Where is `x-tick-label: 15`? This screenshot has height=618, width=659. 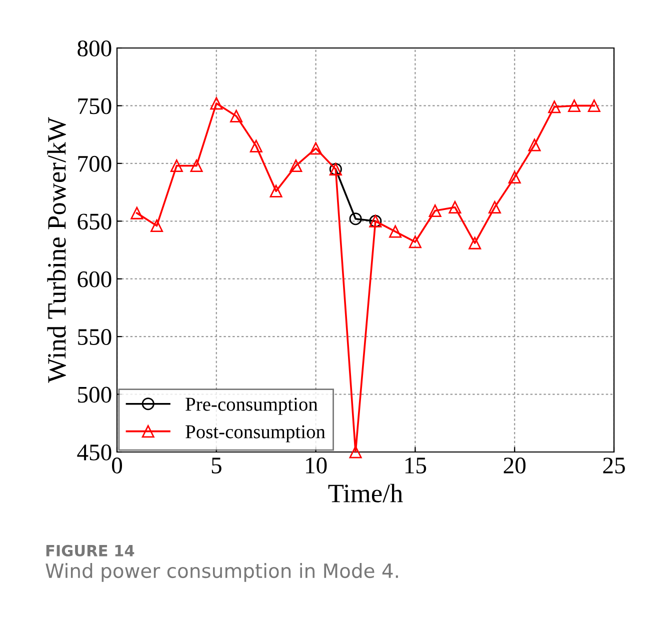
x-tick-label: 15 is located at coordinates (415, 466).